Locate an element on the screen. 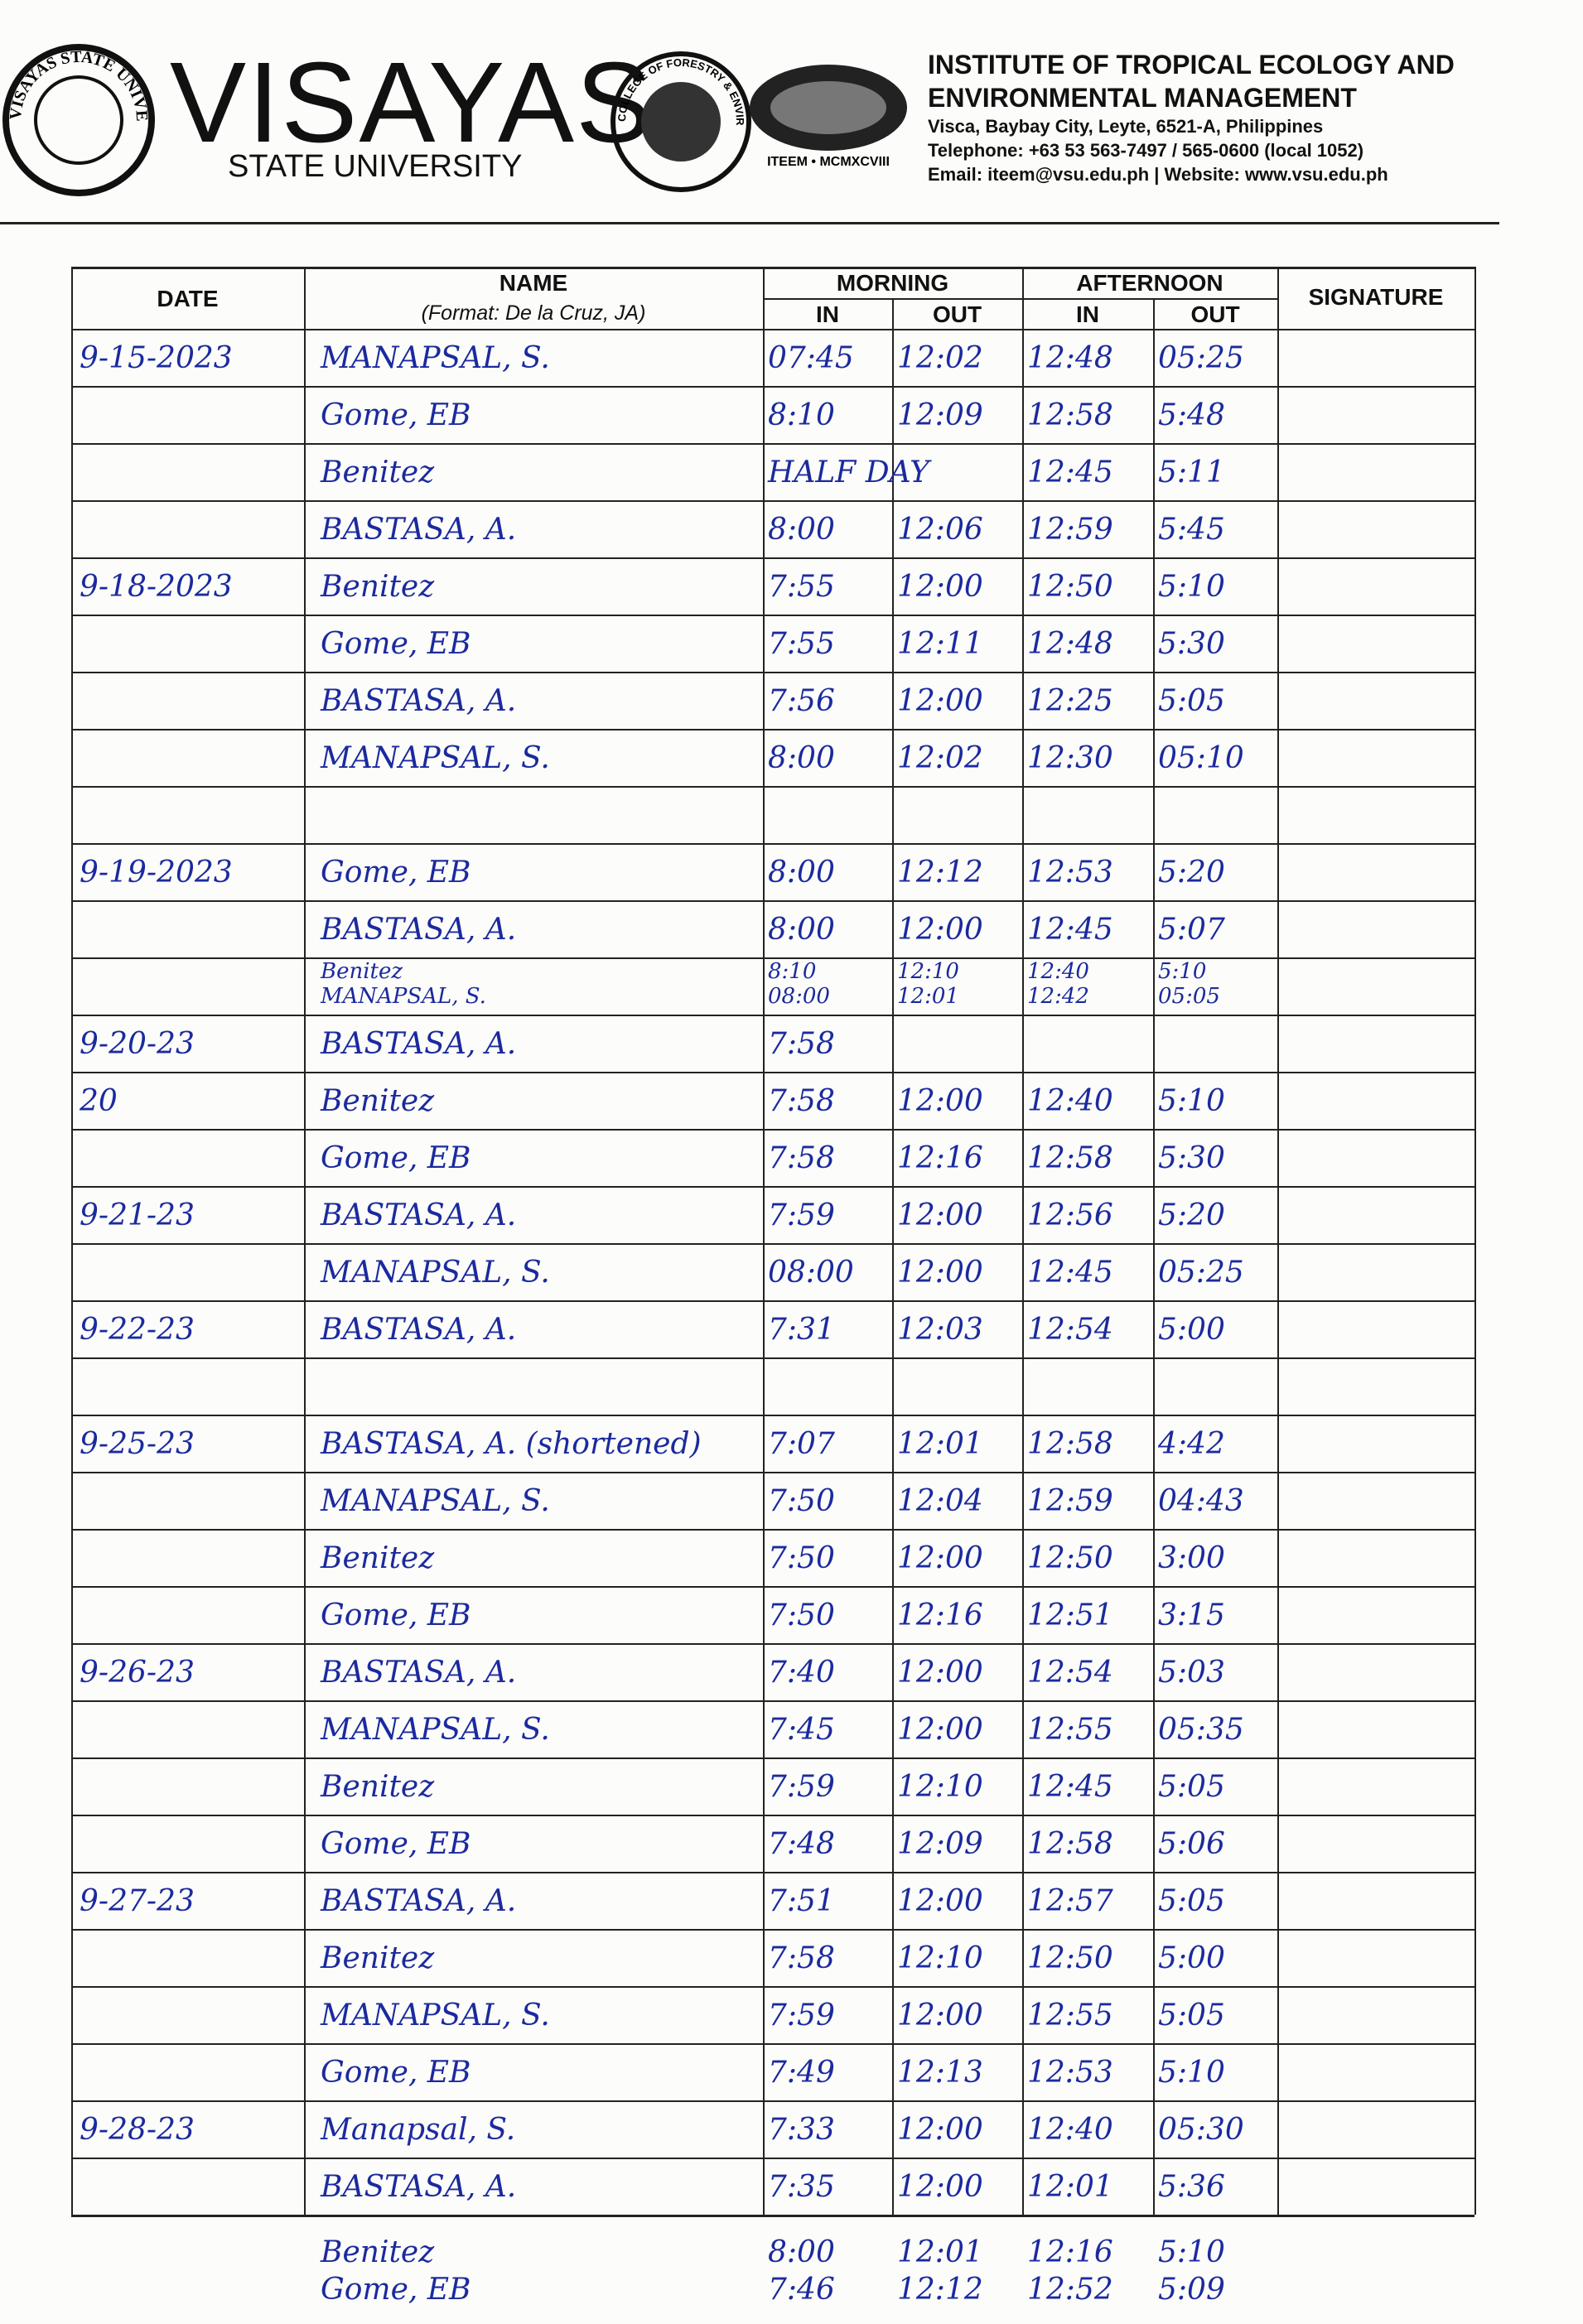 This screenshot has width=1583, height=2324. cell-pm-in: 12:50 is located at coordinates (1070, 1958).